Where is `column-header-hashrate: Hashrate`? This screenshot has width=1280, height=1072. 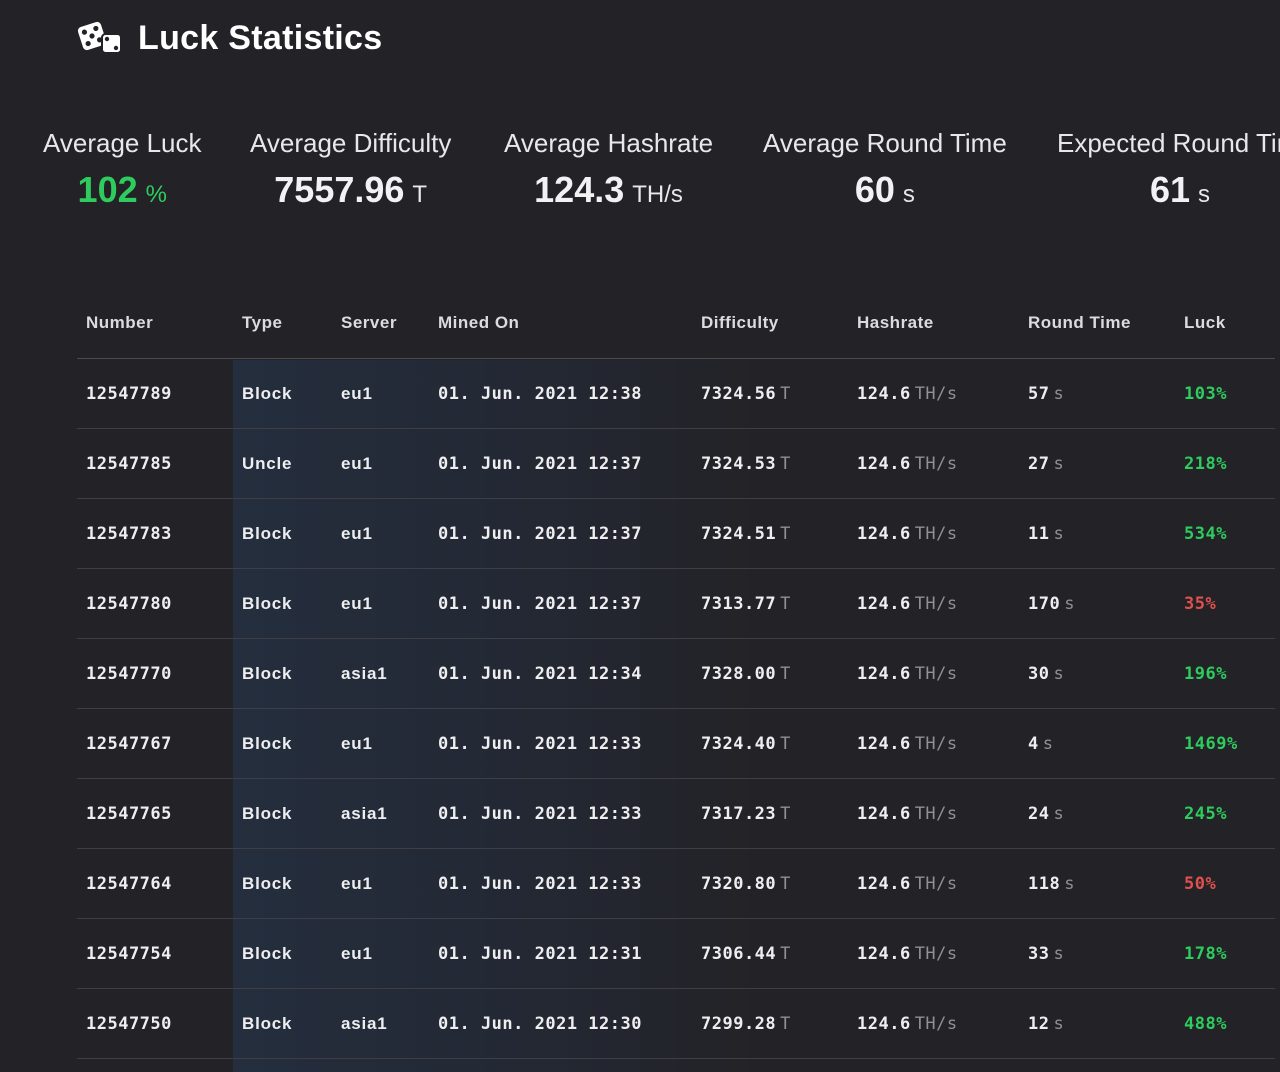
column-header-hashrate: Hashrate is located at coordinates (933, 323).